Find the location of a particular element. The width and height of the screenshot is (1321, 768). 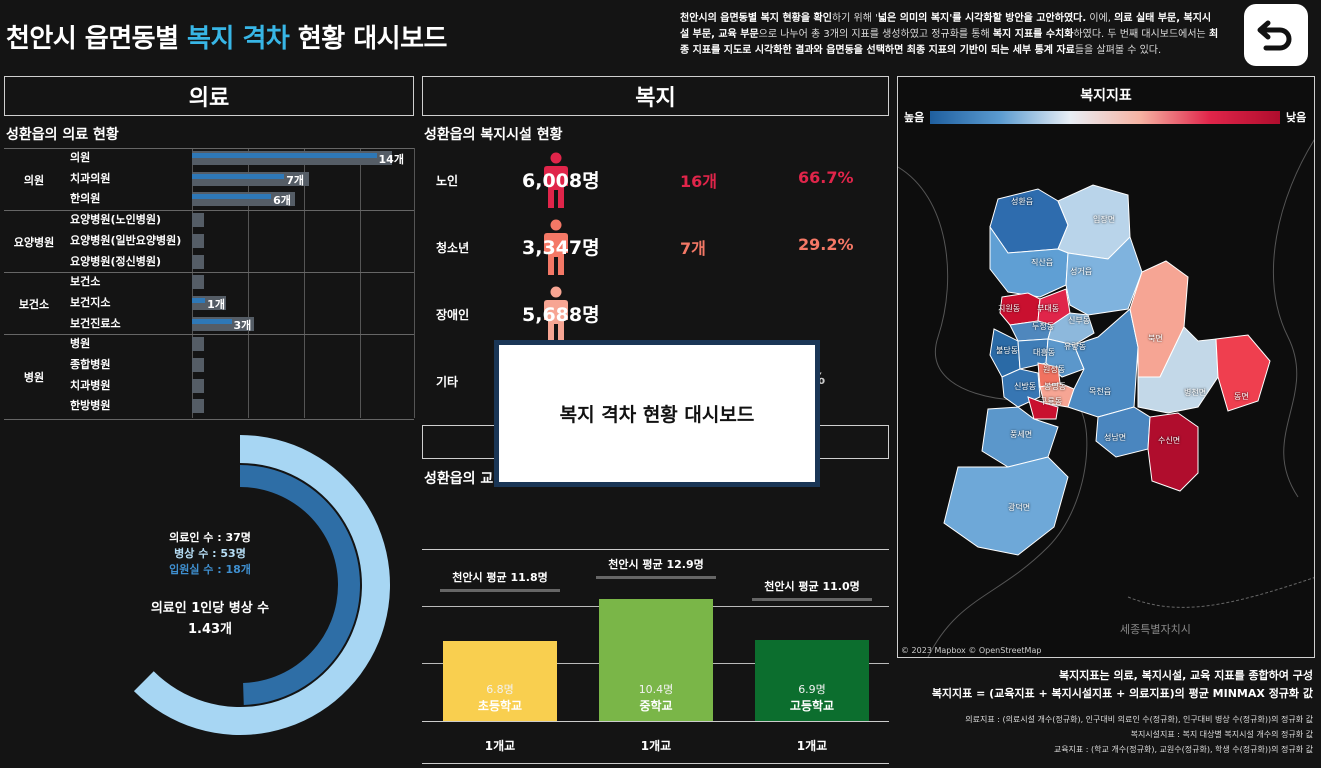

legend-high-label: 높음 is located at coordinates (914, 117).